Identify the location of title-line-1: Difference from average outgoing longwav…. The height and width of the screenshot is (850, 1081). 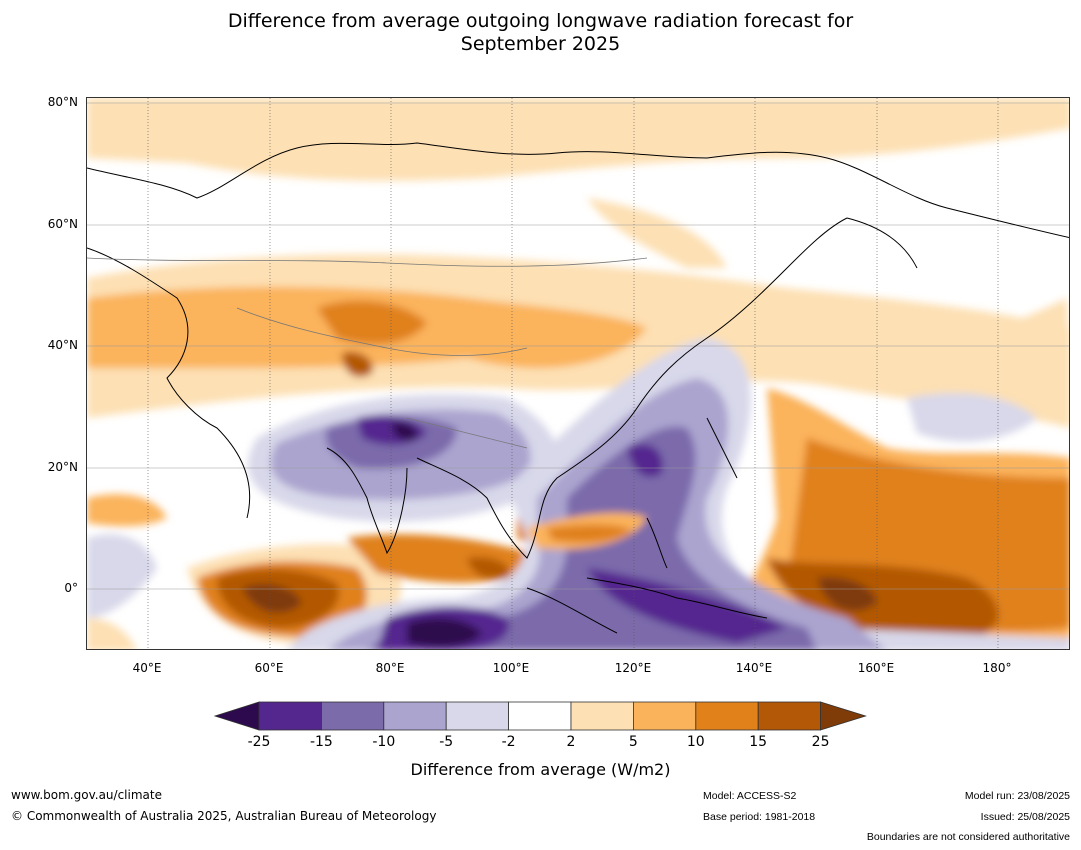
(540, 21).